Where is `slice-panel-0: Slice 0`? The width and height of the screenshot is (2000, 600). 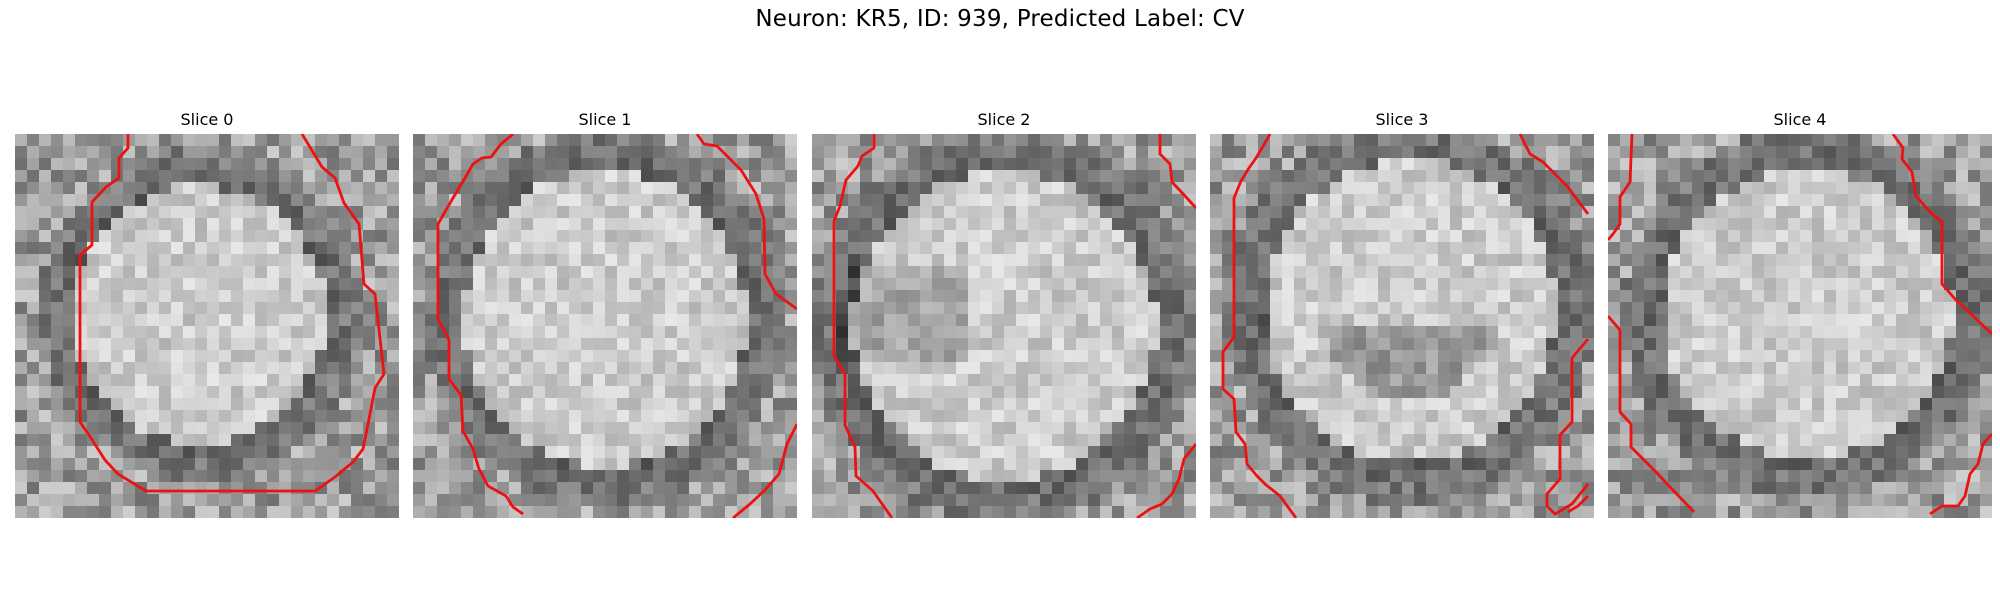 slice-panel-0: Slice 0 is located at coordinates (207, 316).